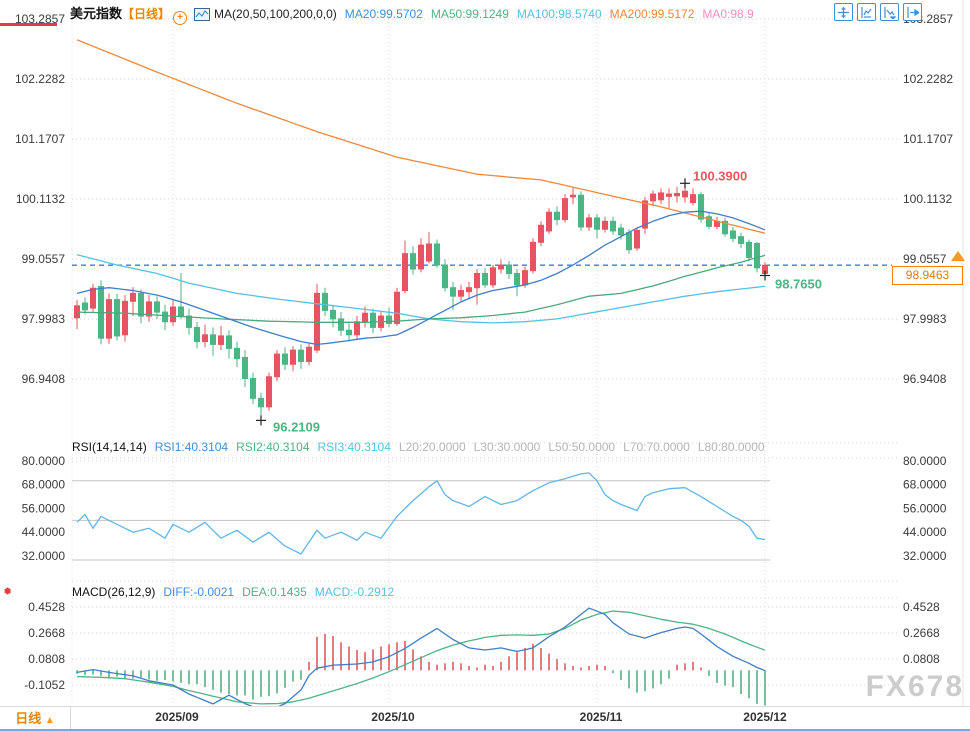 This screenshot has height=731, width=970. I want to click on rsi-l70-label: L70:70.0000, so click(656, 447).